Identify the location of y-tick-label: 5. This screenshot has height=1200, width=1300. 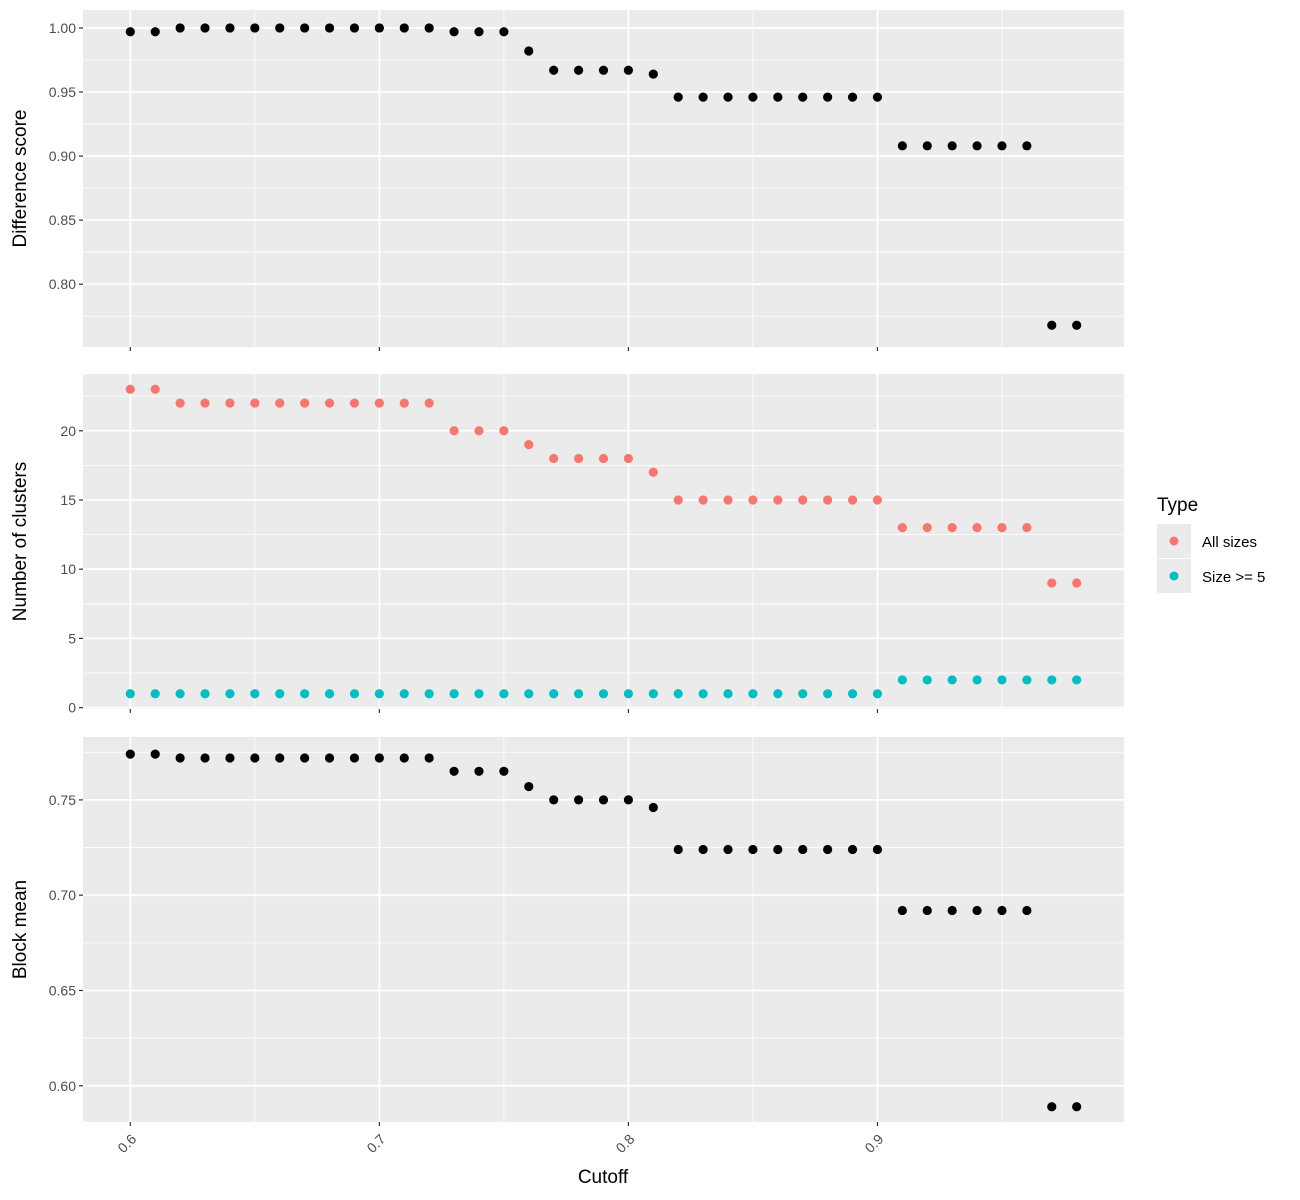
(72, 638).